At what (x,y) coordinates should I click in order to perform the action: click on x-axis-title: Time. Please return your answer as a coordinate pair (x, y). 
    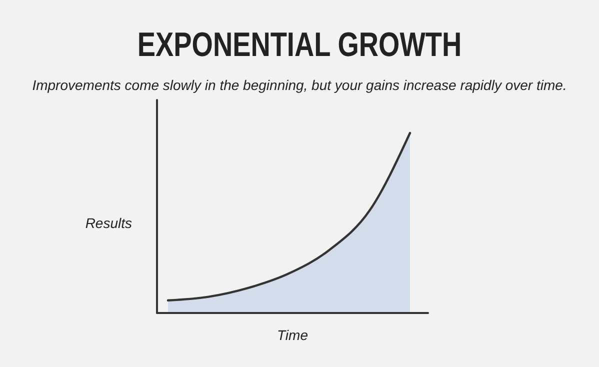
    Looking at the image, I should click on (292, 335).